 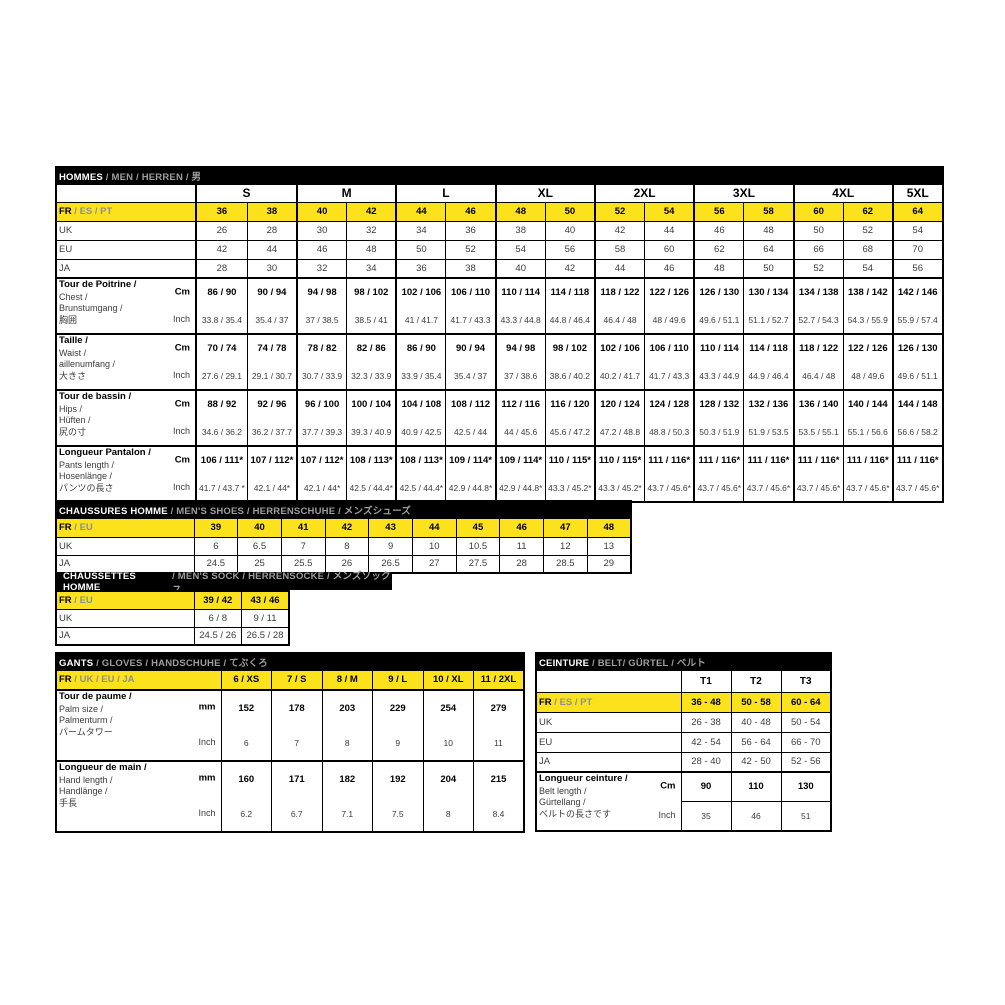 I want to click on measure-name-translation: Handlänge /, so click(x=83, y=791).